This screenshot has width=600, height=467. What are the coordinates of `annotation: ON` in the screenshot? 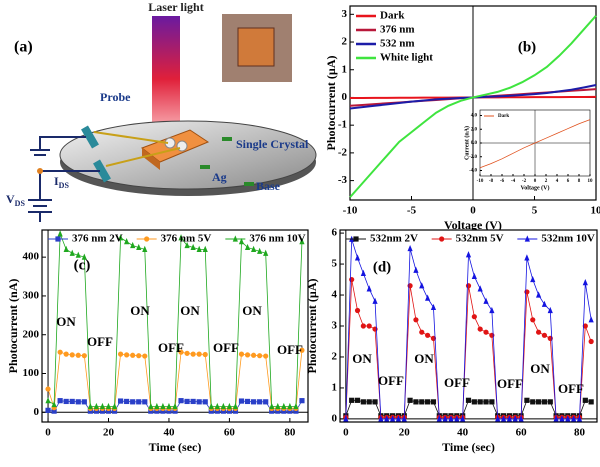 It's located at (66, 321).